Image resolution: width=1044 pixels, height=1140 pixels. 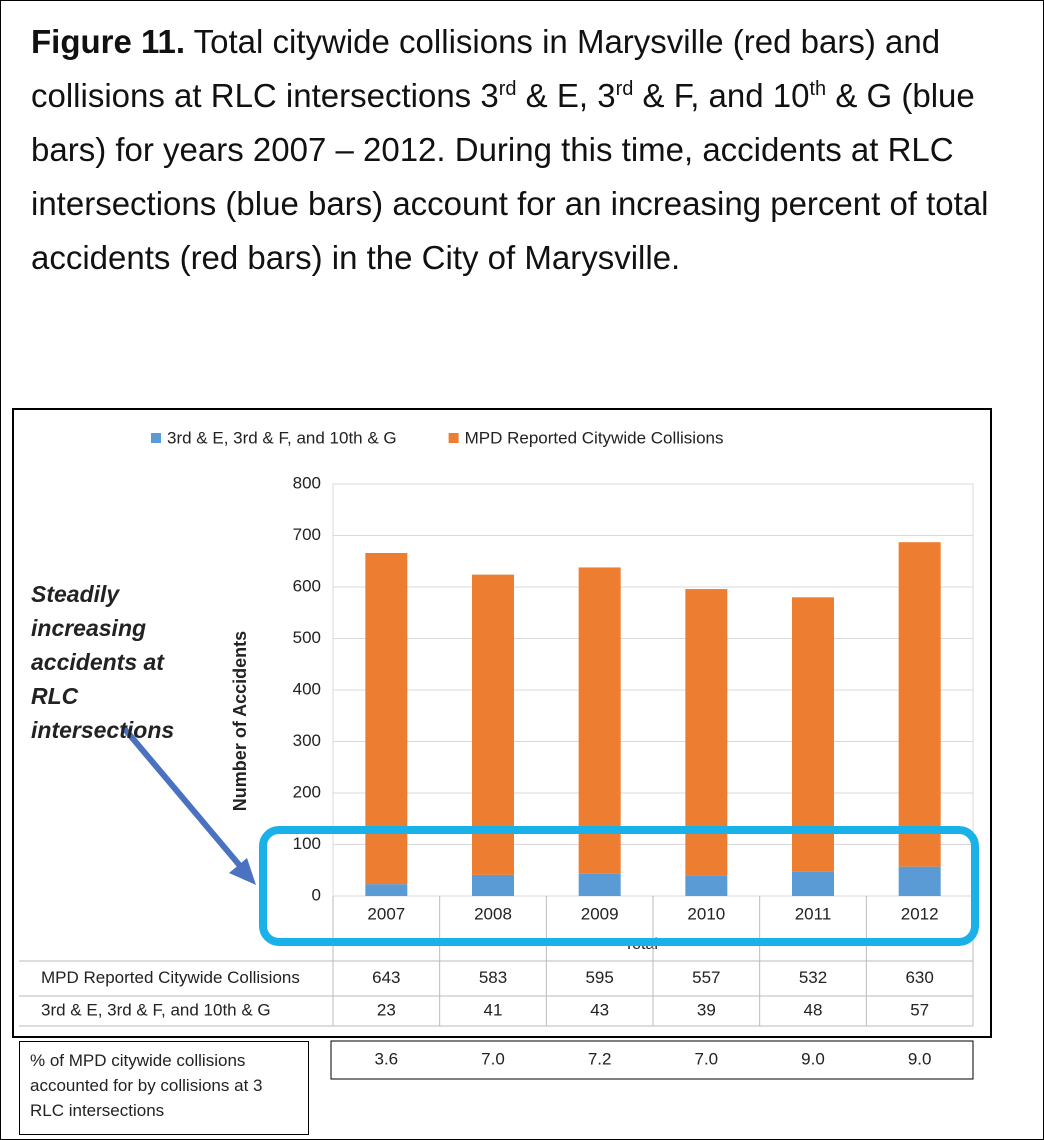 I want to click on table-cell: 41, so click(x=493, y=1009).